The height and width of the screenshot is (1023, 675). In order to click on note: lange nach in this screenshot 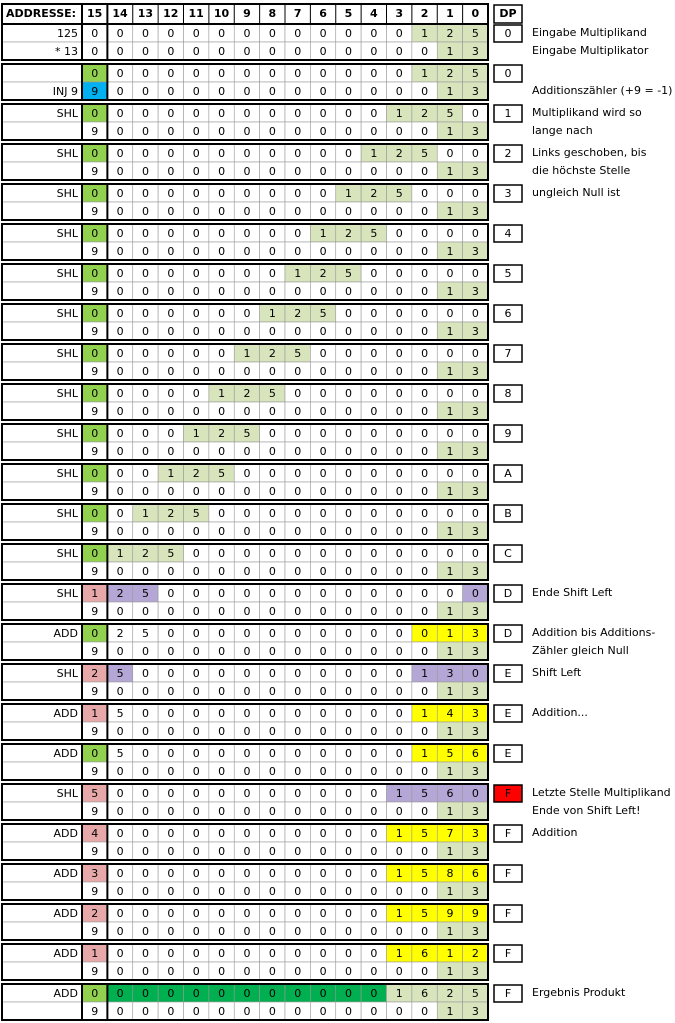, I will do `click(562, 130)`.